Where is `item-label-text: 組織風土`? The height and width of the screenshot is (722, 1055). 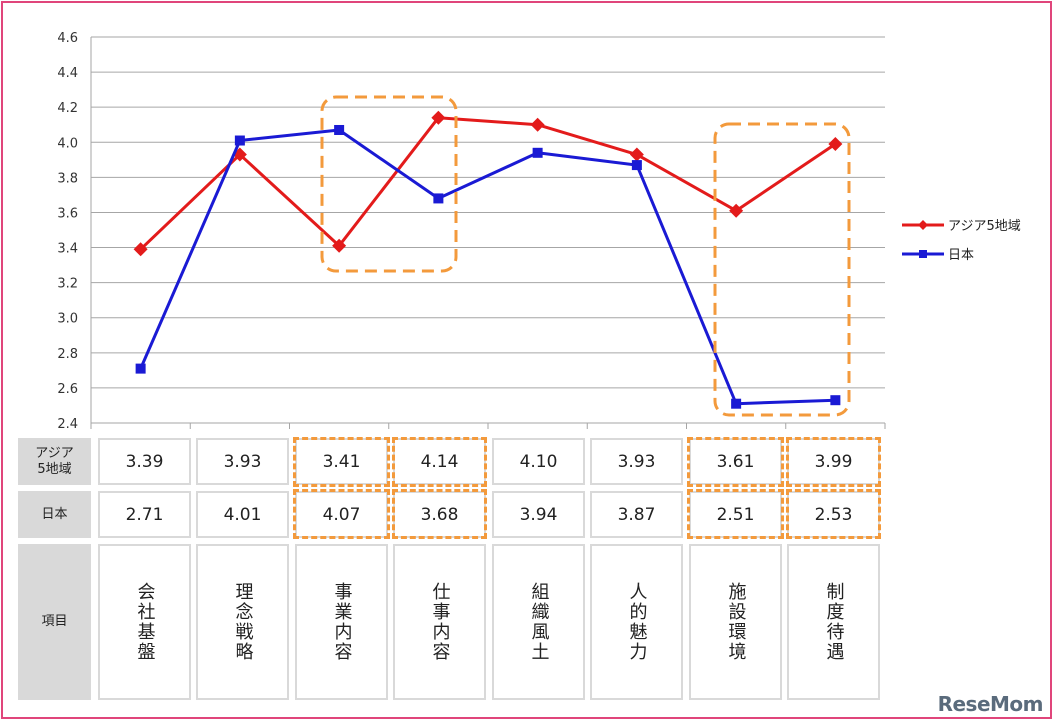 item-label-text: 組織風土 is located at coordinates (539, 622).